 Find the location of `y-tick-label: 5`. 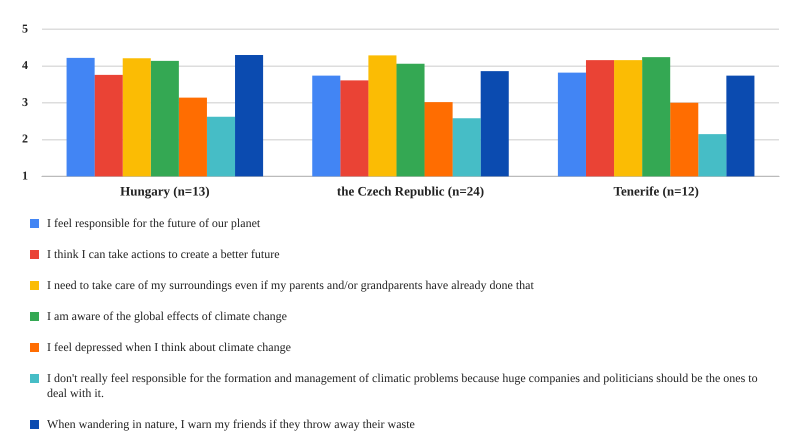

y-tick-label: 5 is located at coordinates (25, 28).